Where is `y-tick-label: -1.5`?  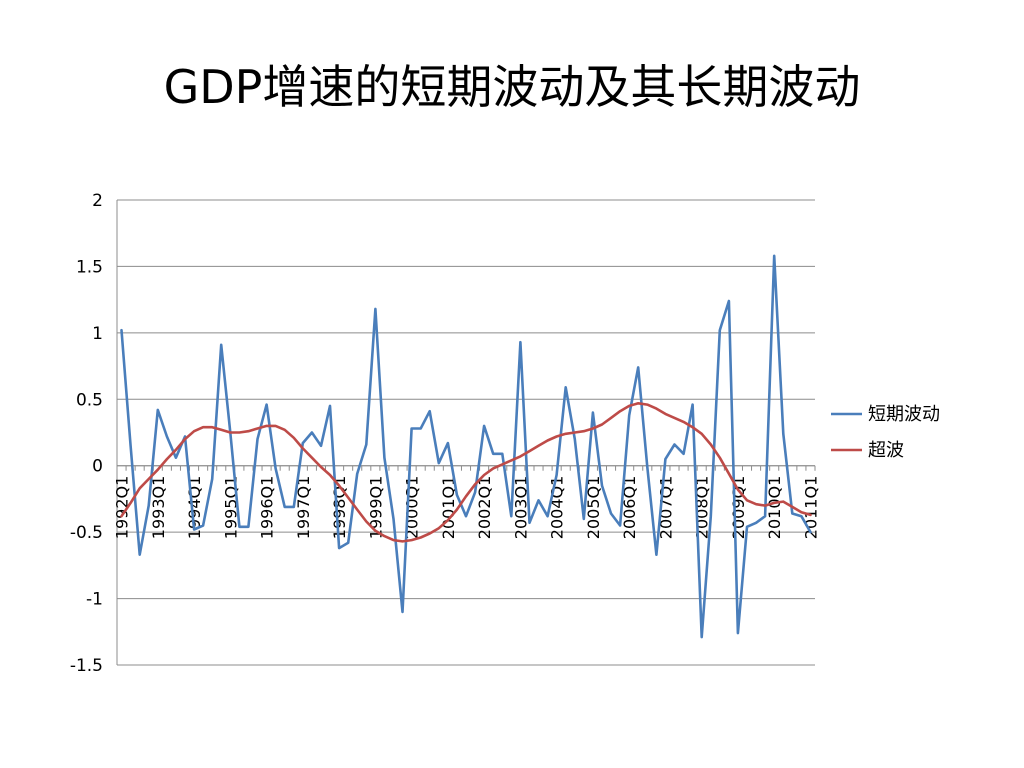
y-tick-label: -1.5 is located at coordinates (86, 666).